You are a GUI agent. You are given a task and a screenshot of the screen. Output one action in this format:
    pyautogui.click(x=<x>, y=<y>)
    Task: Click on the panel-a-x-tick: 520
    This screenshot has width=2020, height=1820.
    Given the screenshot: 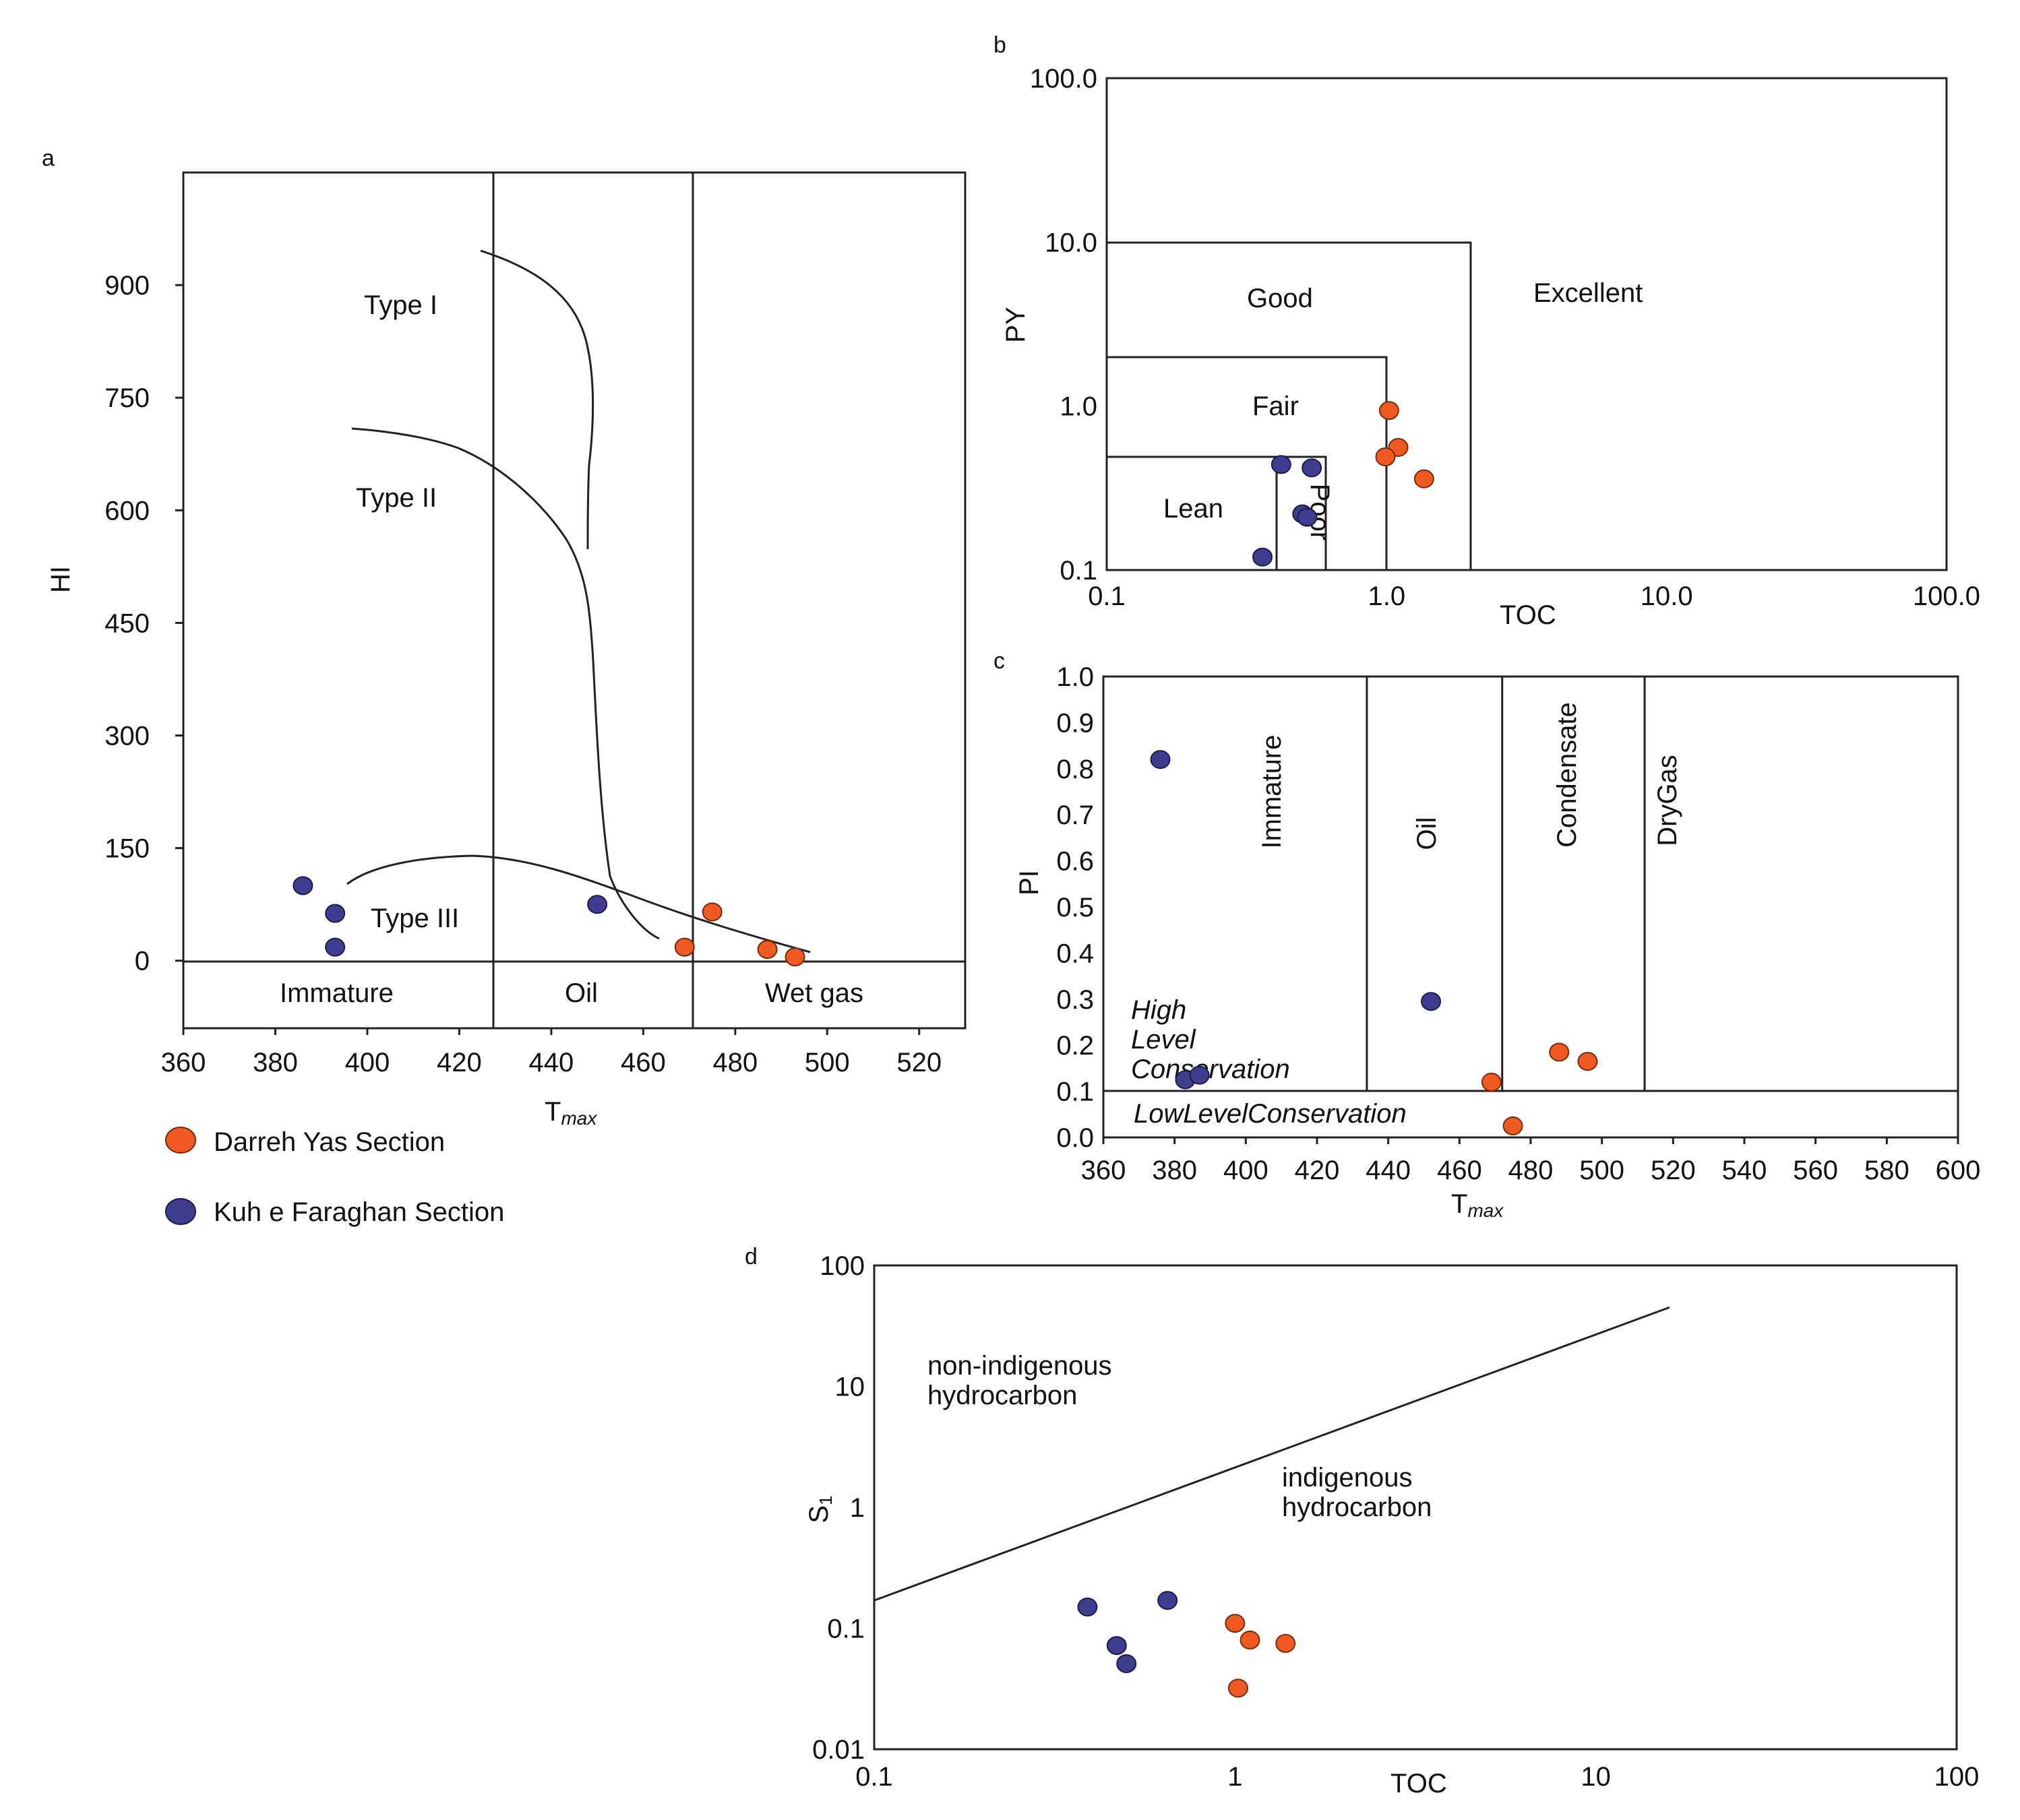 What is the action you would take?
    pyautogui.click(x=919, y=1063)
    